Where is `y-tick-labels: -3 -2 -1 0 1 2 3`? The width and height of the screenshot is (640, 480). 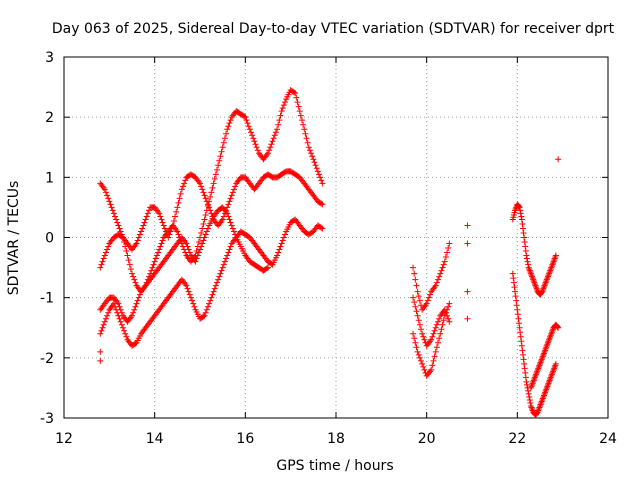 y-tick-labels: -3 -2 -1 0 1 2 3 is located at coordinates (47, 238).